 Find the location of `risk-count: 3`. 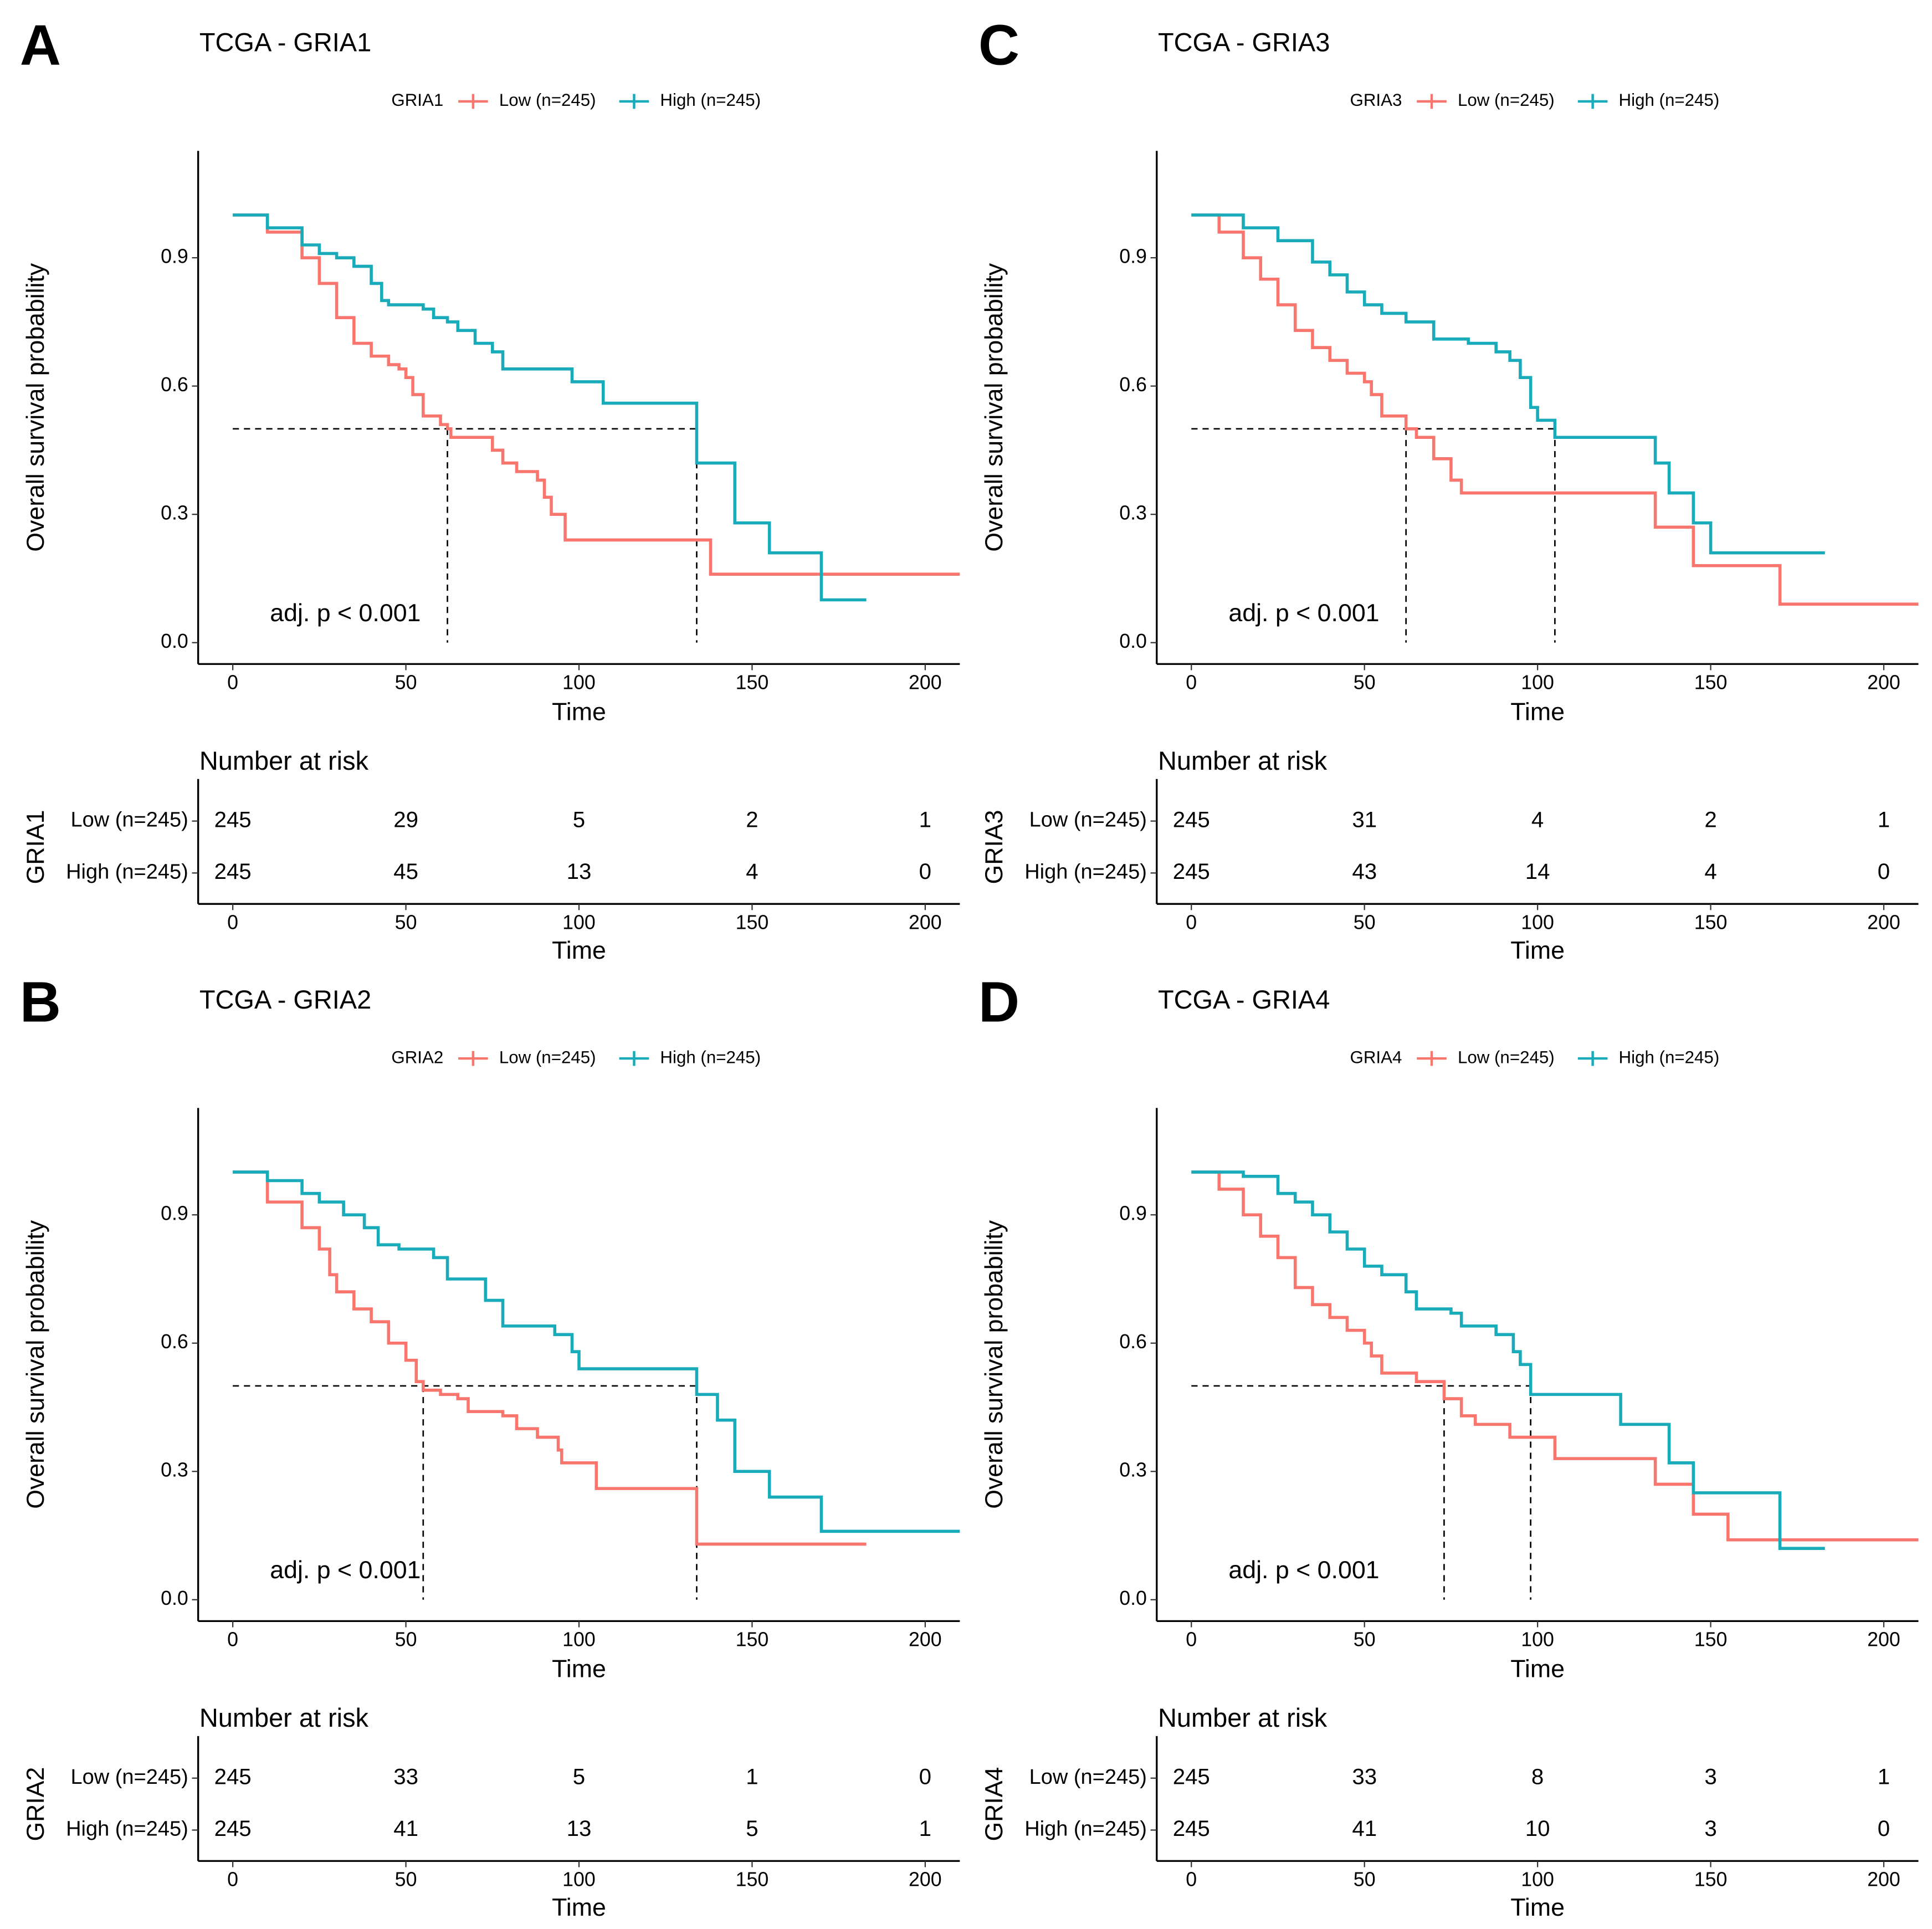

risk-count: 3 is located at coordinates (1710, 1828).